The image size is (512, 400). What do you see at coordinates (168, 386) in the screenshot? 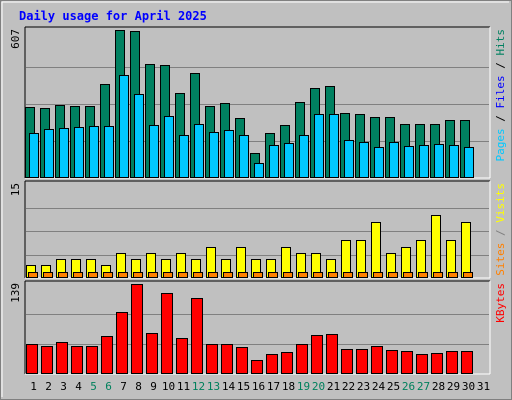
I see `x-tick-label-day-10: 10` at bounding box center [168, 386].